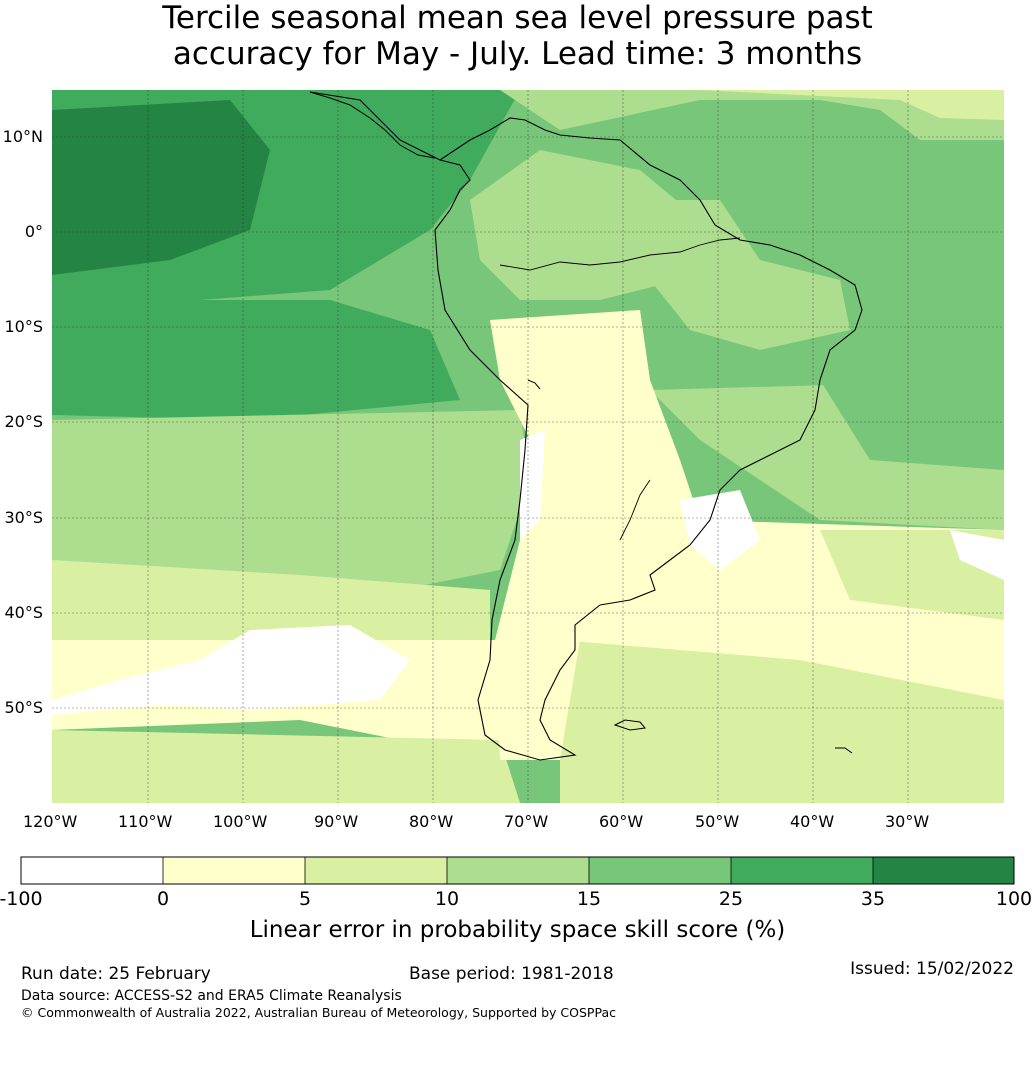 The image size is (1035, 1065). What do you see at coordinates (717, 821) in the screenshot?
I see `lon-label-50w: 50°W` at bounding box center [717, 821].